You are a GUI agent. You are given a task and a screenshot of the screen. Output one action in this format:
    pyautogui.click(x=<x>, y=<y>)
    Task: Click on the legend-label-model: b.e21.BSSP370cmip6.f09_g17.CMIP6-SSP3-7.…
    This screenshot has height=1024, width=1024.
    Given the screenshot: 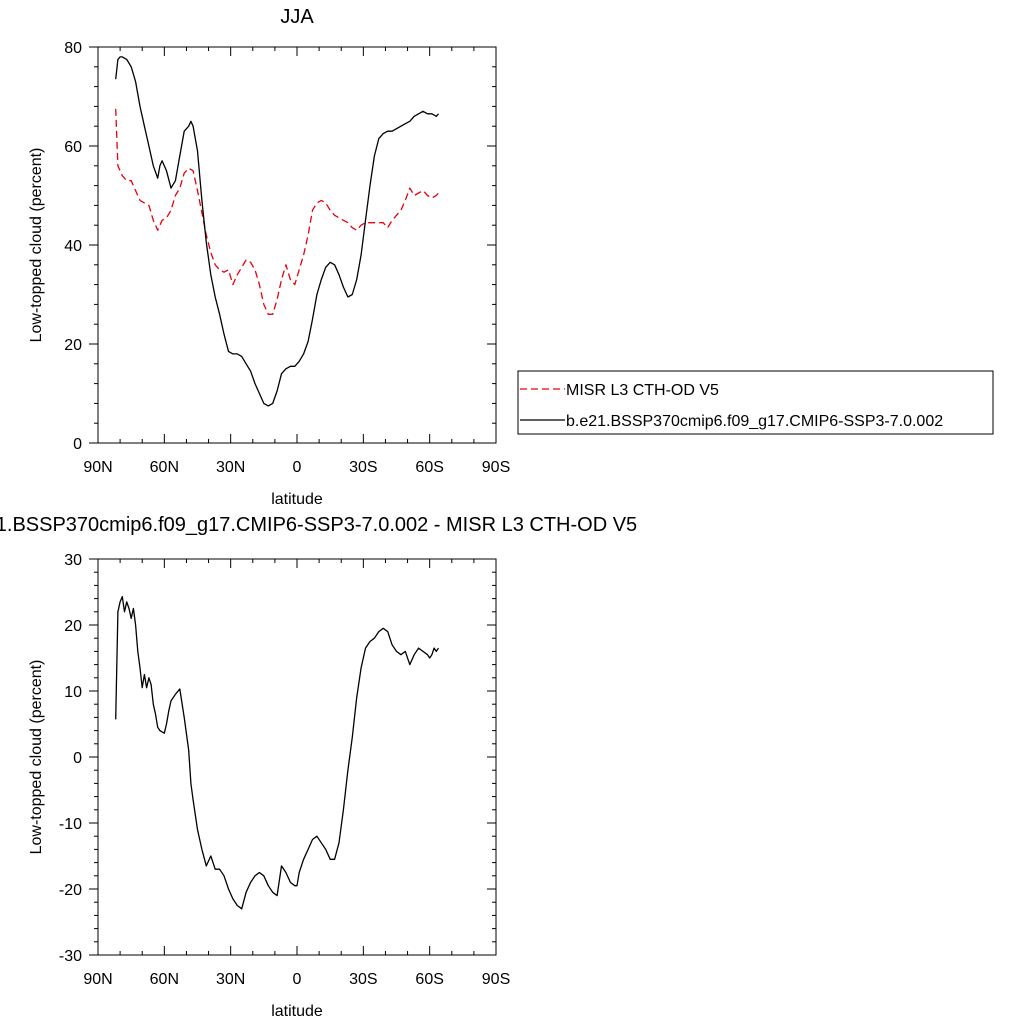 What is the action you would take?
    pyautogui.click(x=754, y=421)
    